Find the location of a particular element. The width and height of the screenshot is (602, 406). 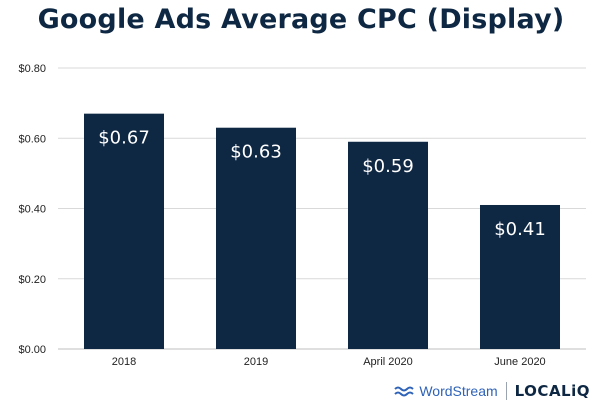

wordstream-logo: WordStream is located at coordinates (446, 391).